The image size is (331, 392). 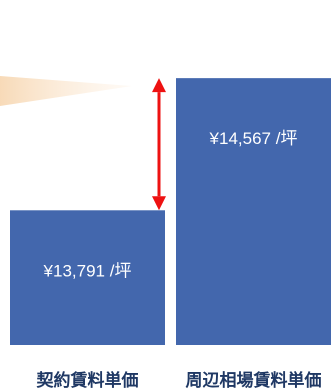 I want to click on category-label-contract-rent: 契約賃料単価, so click(x=87, y=380).